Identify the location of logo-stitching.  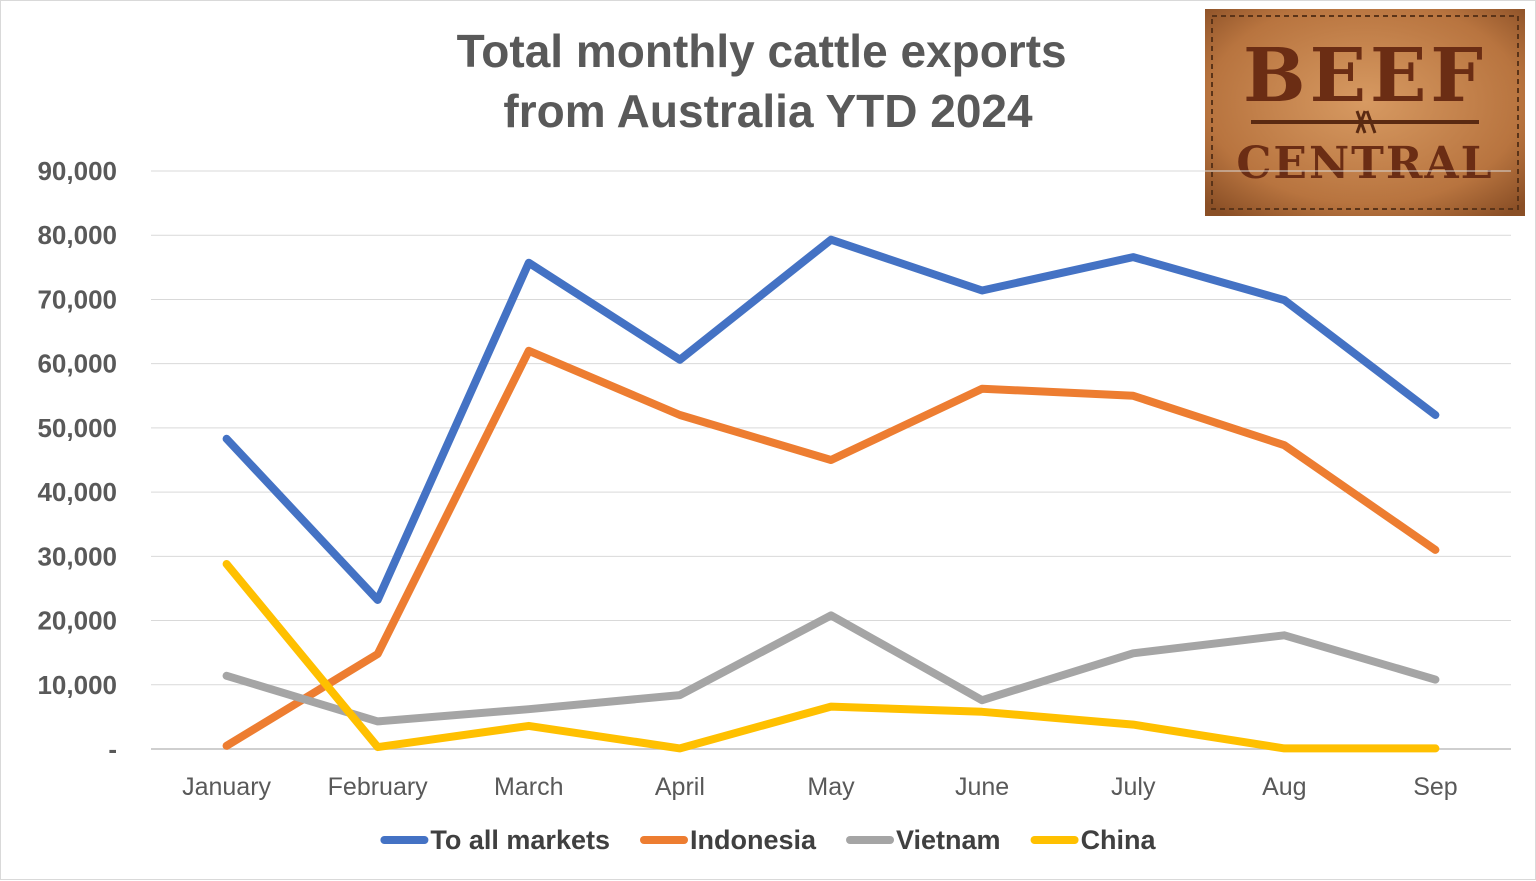
(1365, 112).